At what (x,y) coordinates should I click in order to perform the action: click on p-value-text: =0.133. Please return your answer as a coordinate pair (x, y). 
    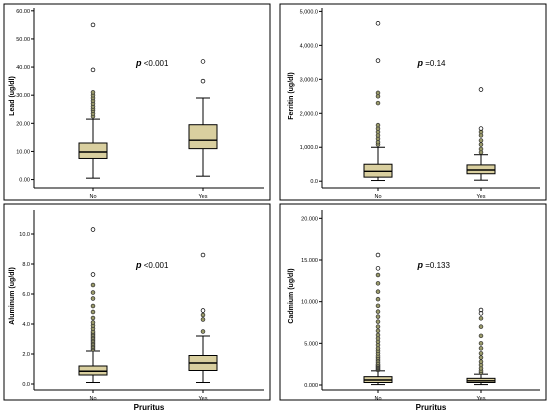
    Looking at the image, I should click on (436, 265).